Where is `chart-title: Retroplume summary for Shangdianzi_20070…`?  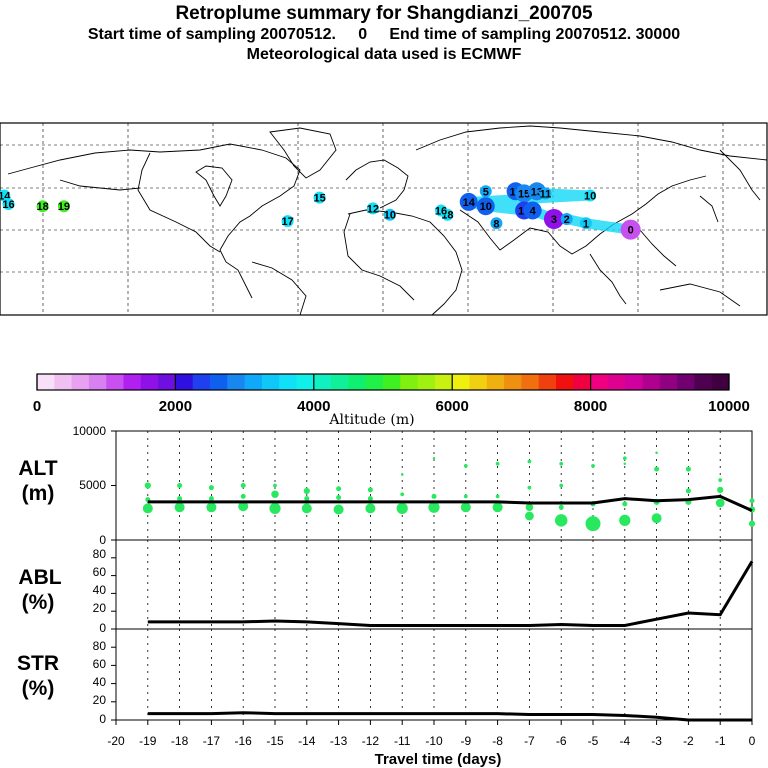 chart-title: Retroplume summary for Shangdianzi_20070… is located at coordinates (384, 13).